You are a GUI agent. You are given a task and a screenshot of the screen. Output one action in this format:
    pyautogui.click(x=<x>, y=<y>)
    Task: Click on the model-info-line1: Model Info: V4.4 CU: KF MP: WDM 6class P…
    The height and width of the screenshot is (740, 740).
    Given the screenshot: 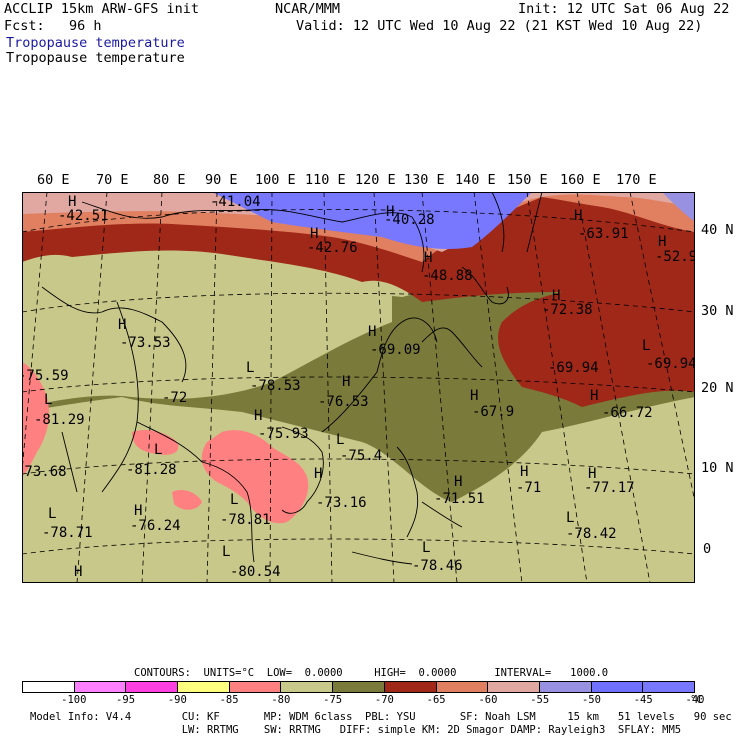 What is the action you would take?
    pyautogui.click(x=381, y=717)
    